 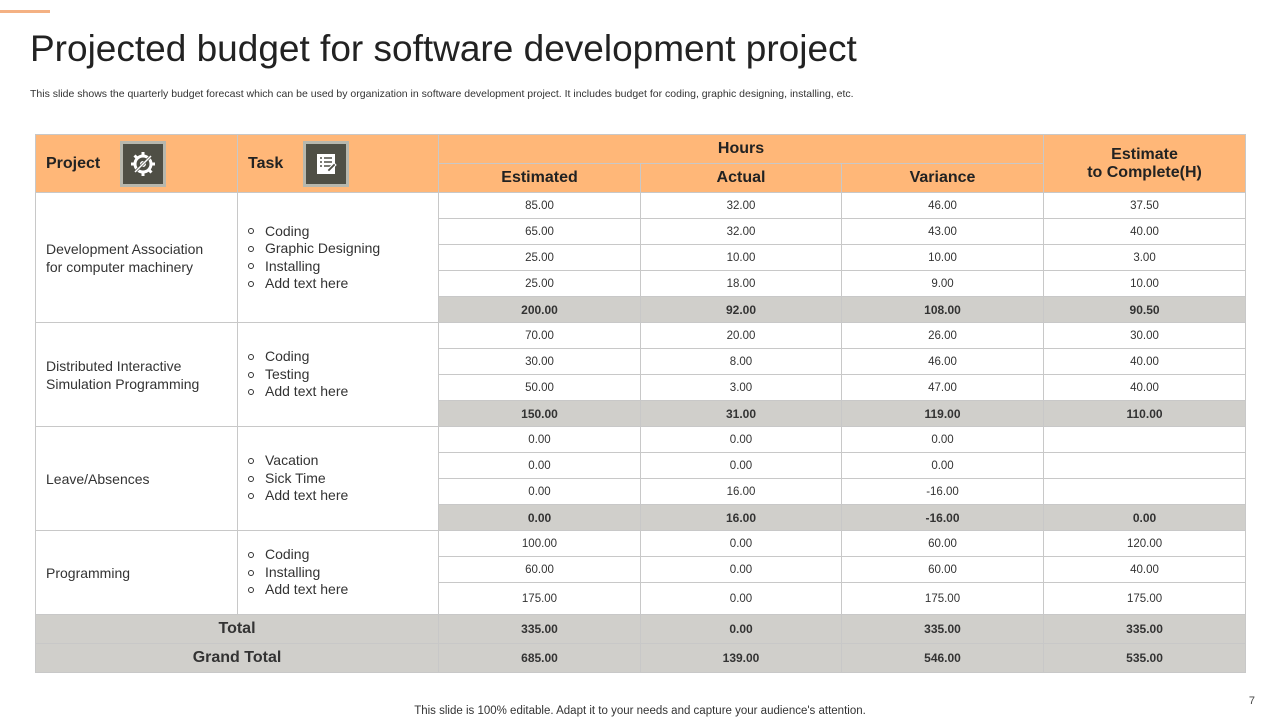 I want to click on subtotal-estimated-cell: 200.00, so click(x=539, y=309).